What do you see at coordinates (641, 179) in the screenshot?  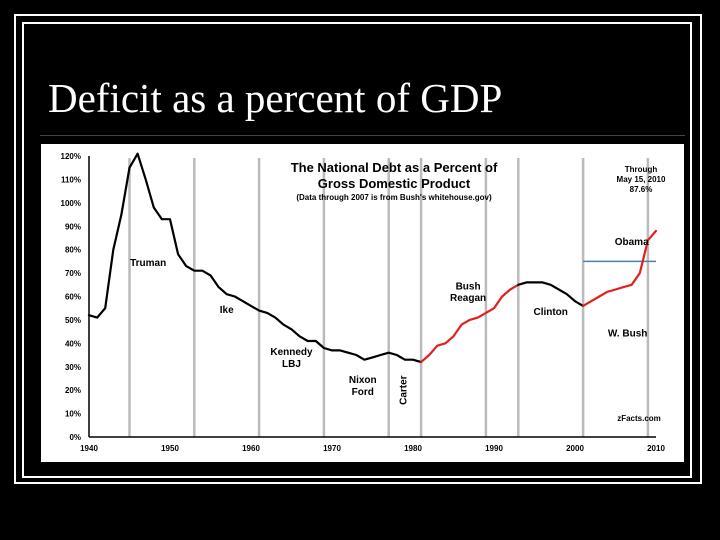 I see `annotation-line-2: May 15, 2010` at bounding box center [641, 179].